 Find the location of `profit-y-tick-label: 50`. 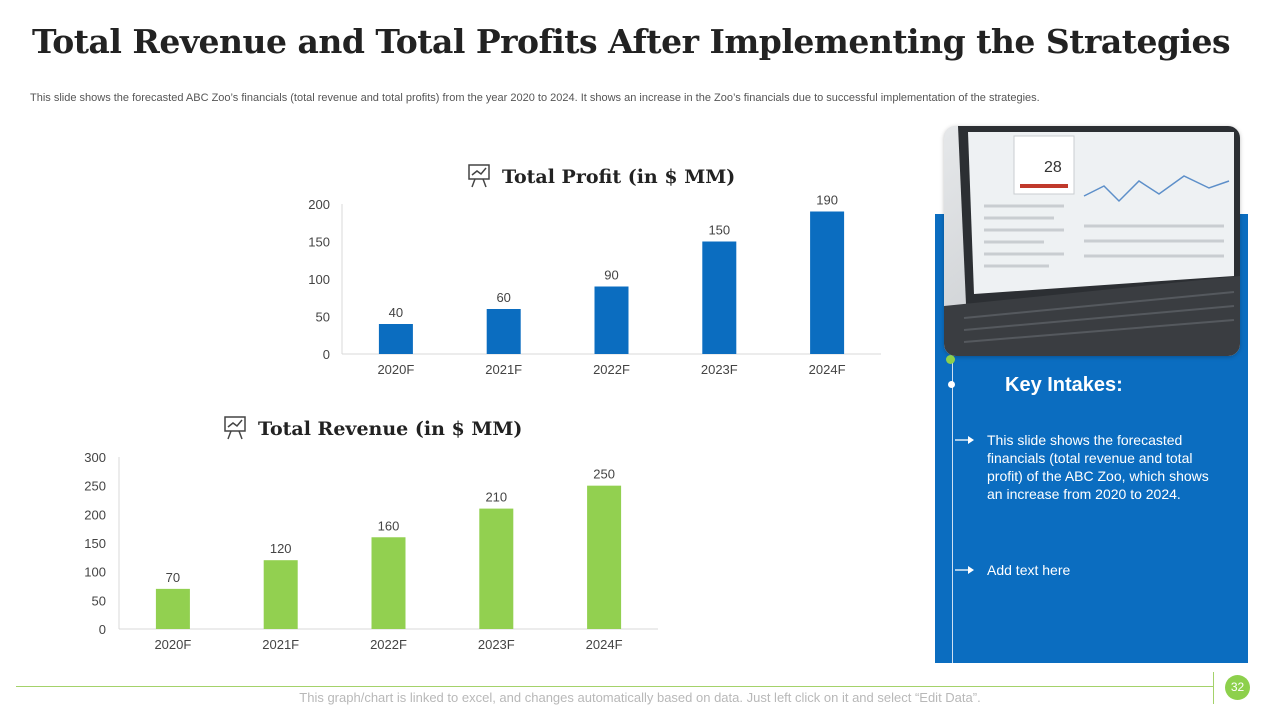

profit-y-tick-label: 50 is located at coordinates (323, 317).